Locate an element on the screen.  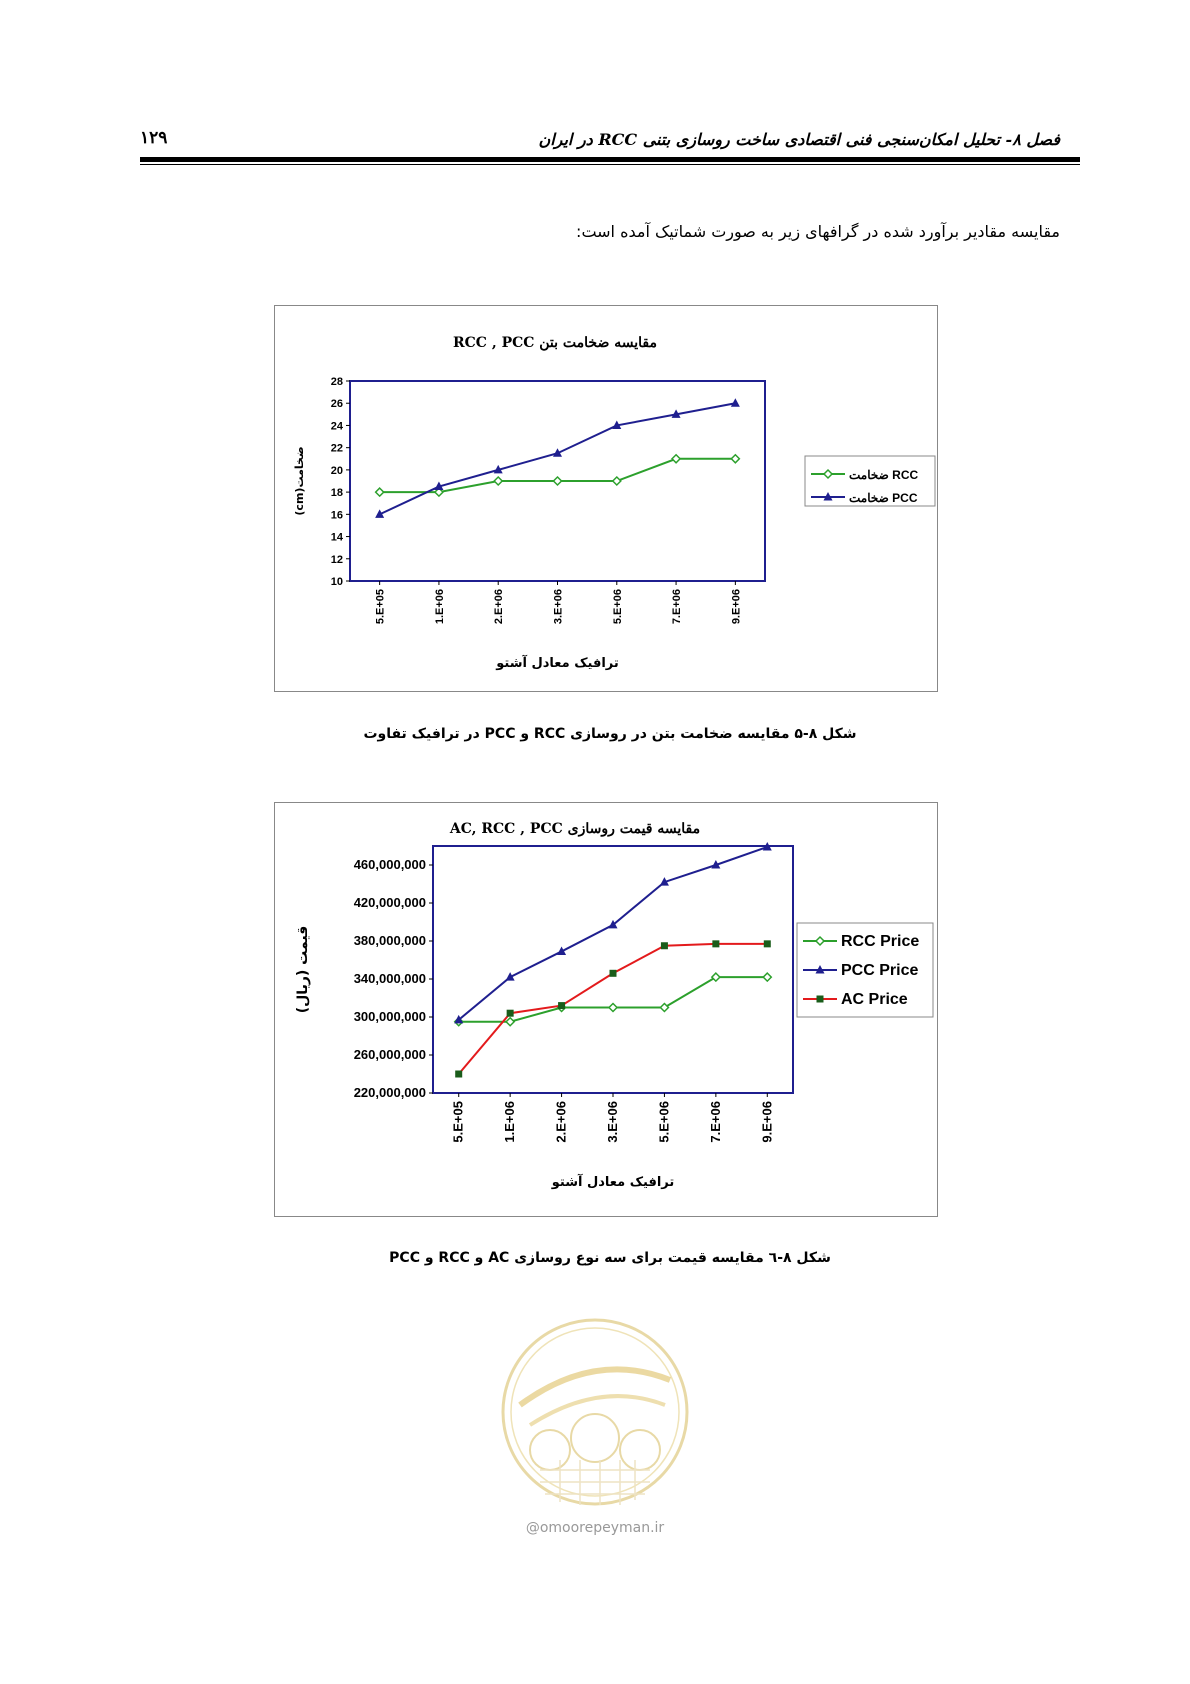
legend-entry: RCC Price is located at coordinates (880, 941).